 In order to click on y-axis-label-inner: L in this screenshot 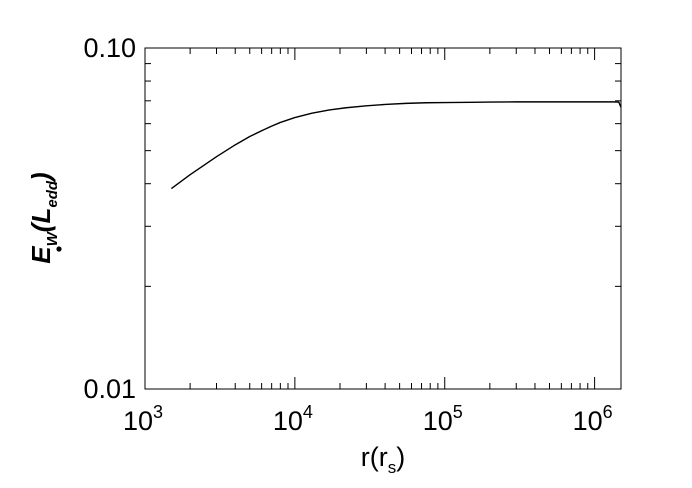, I will do `click(41, 216)`.